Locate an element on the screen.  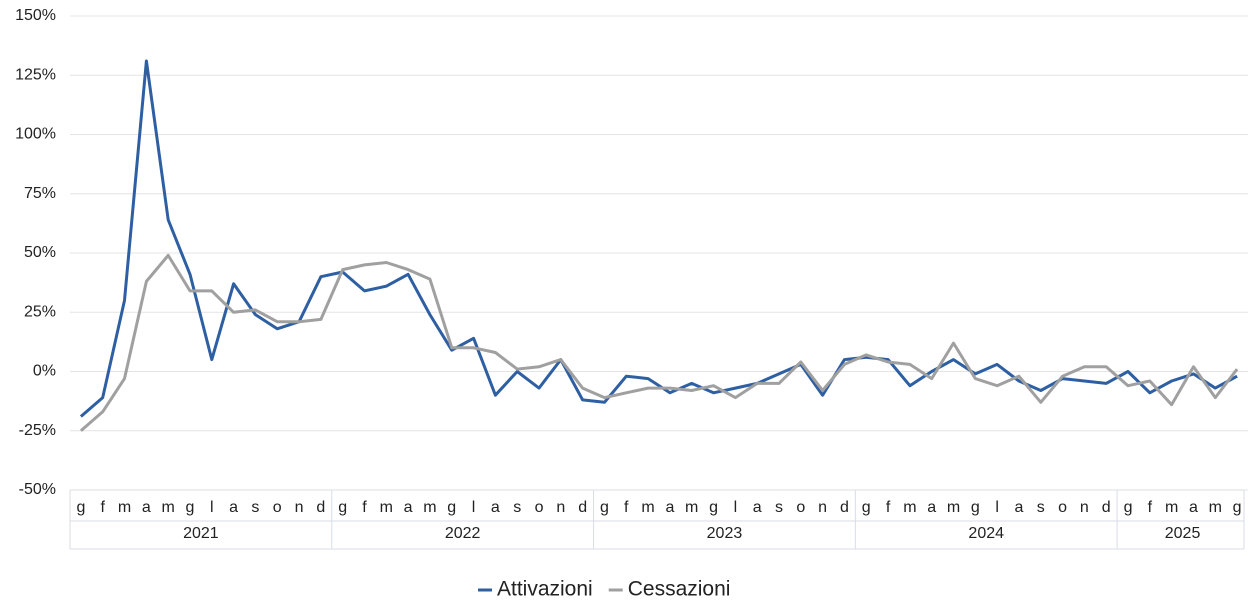
legend-label: Attivazioni is located at coordinates (545, 589).